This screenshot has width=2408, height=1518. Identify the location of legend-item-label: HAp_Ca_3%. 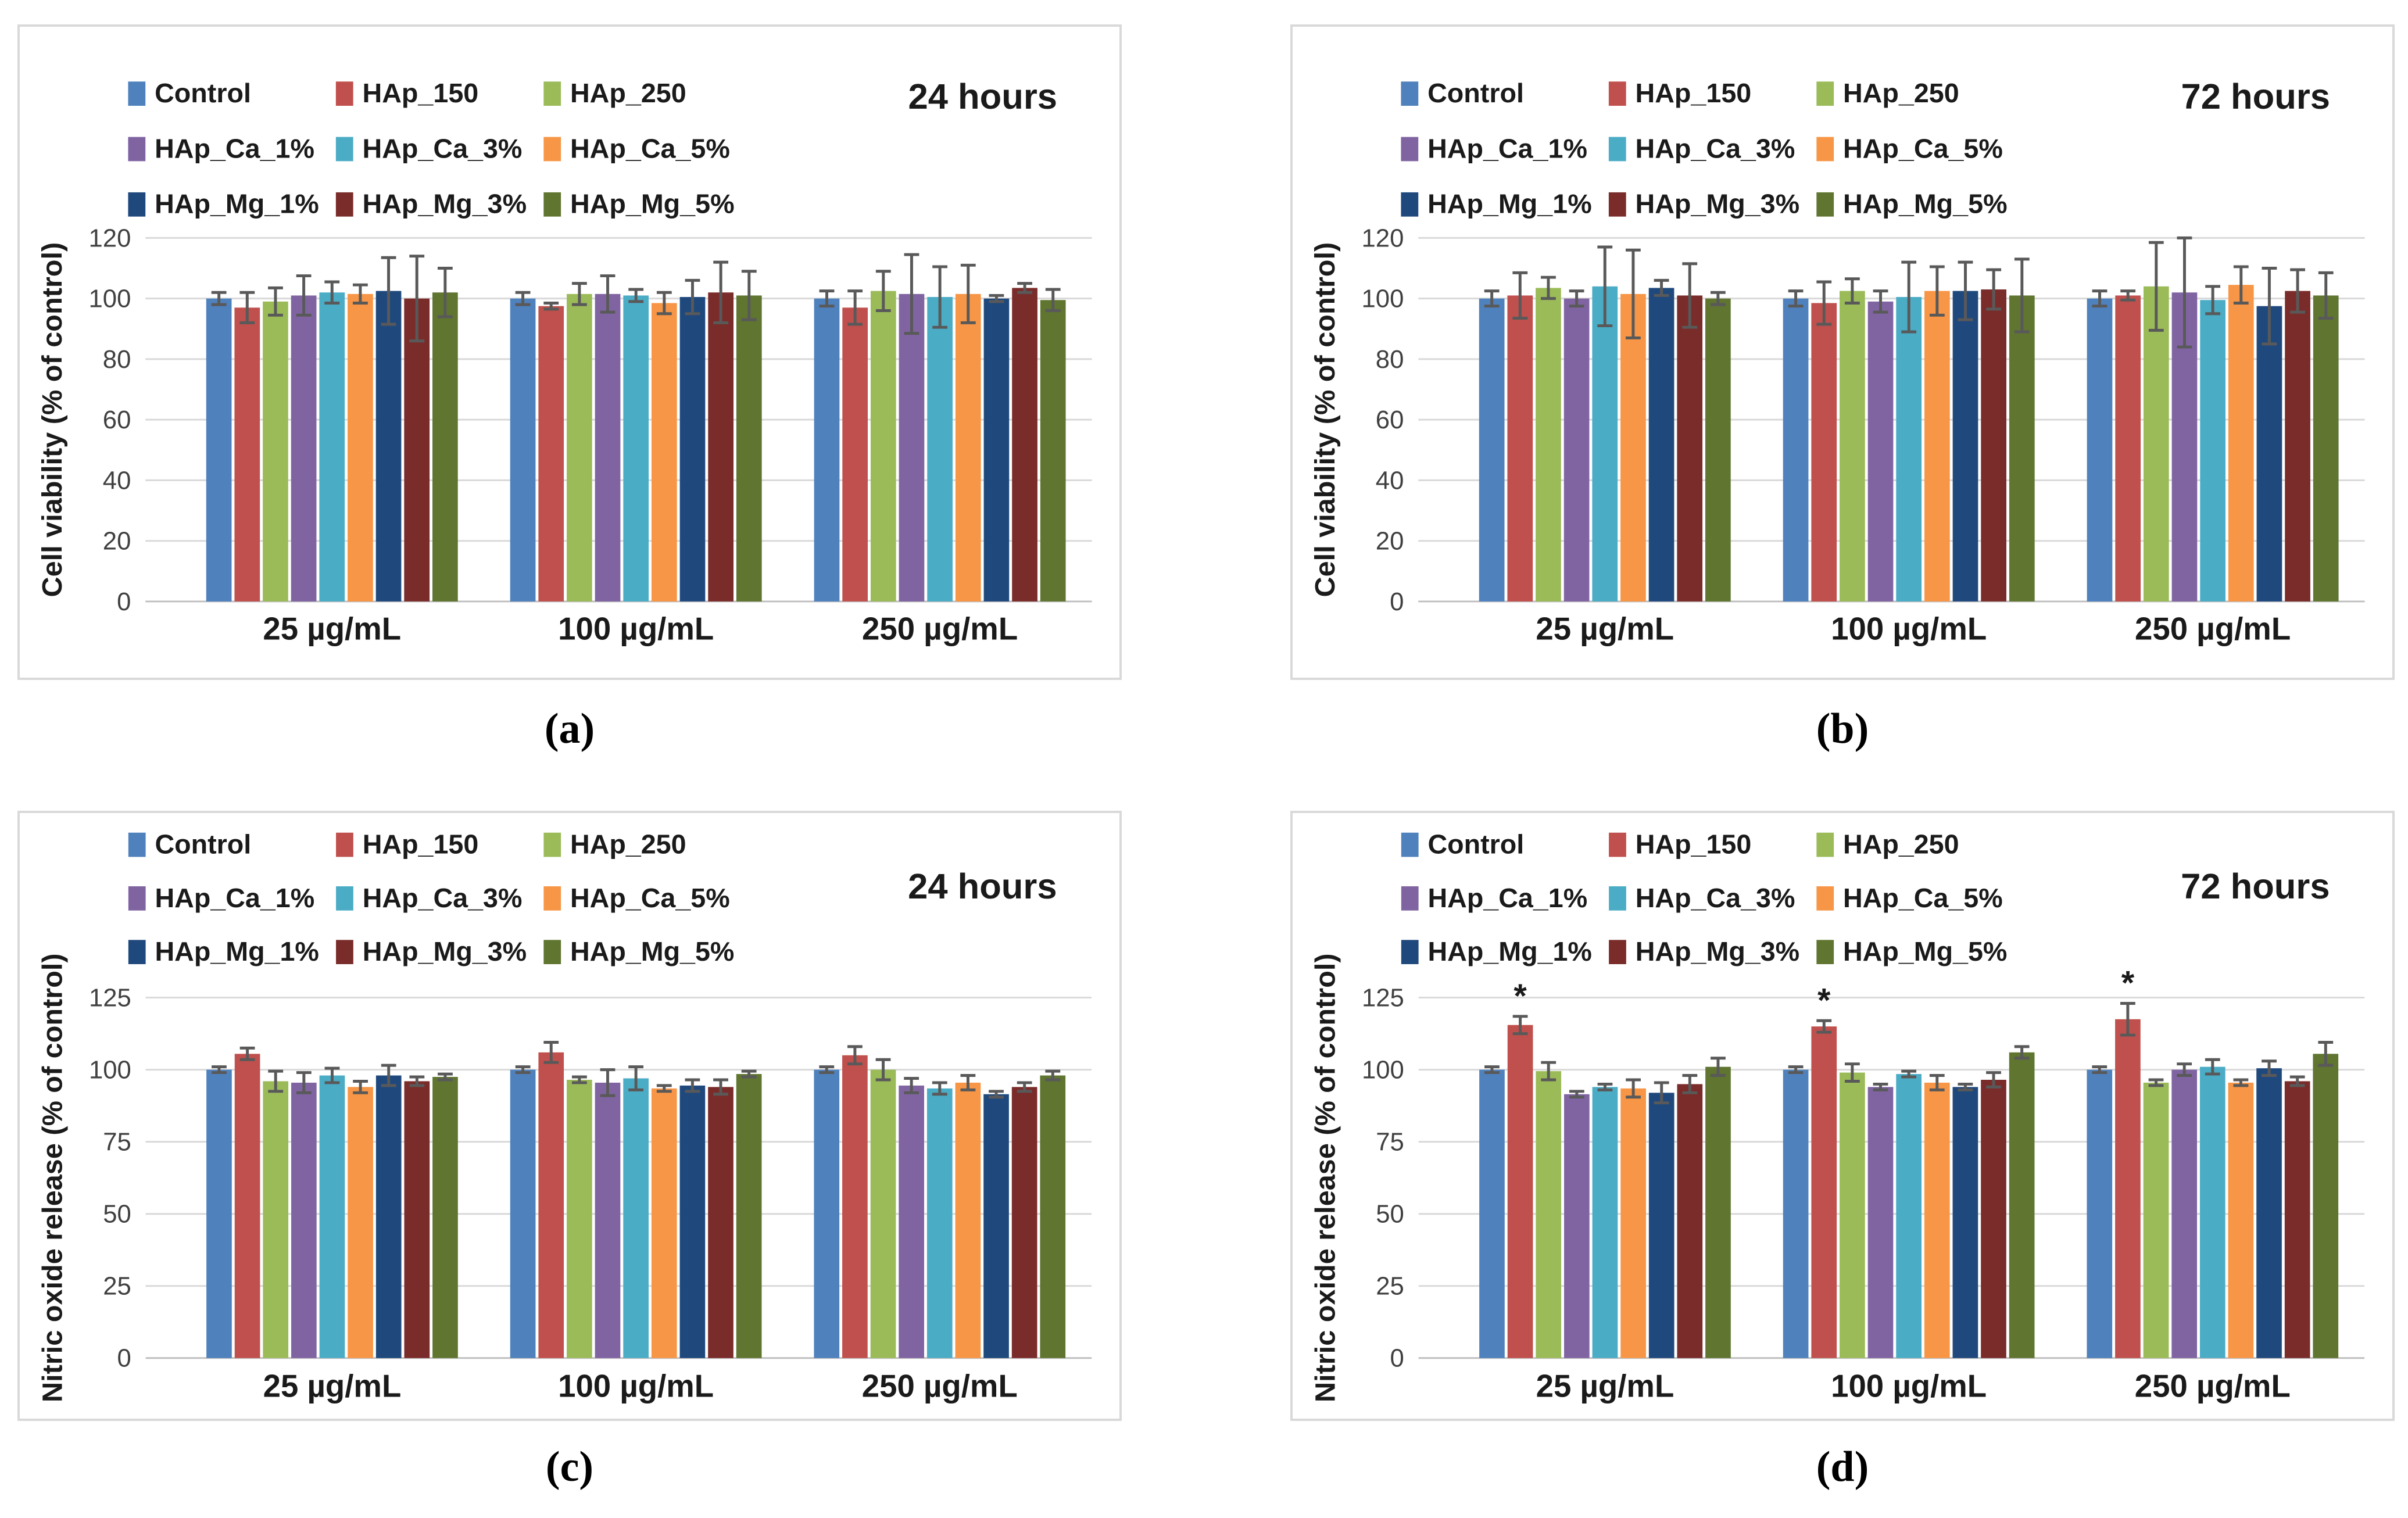
(1716, 898).